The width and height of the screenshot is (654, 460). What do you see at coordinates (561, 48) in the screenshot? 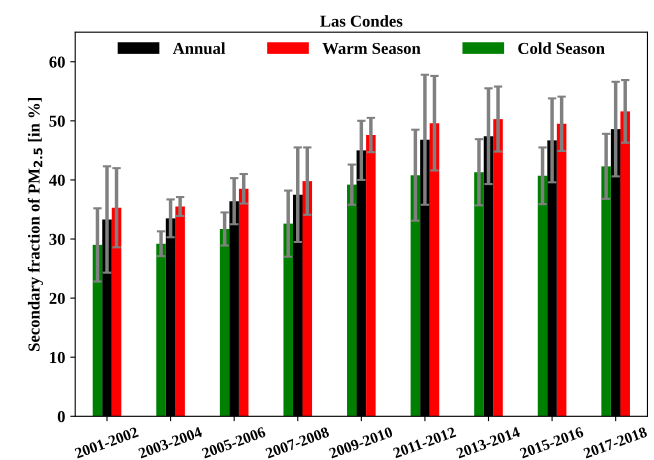
I see `legend-label: Cold Season` at bounding box center [561, 48].